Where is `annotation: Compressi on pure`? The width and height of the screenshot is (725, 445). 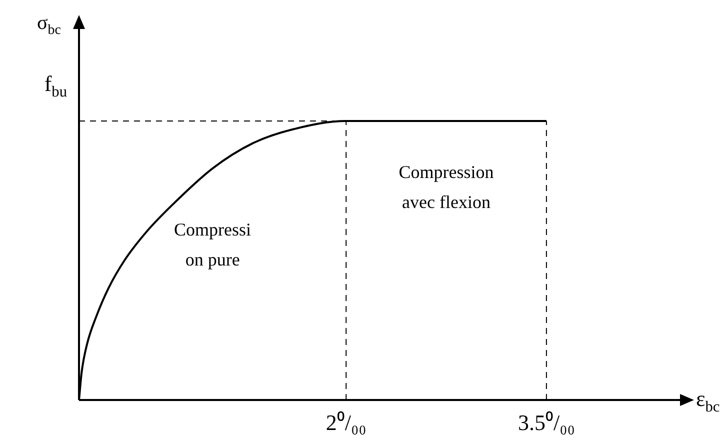
annotation: Compressi on pure is located at coordinates (213, 245).